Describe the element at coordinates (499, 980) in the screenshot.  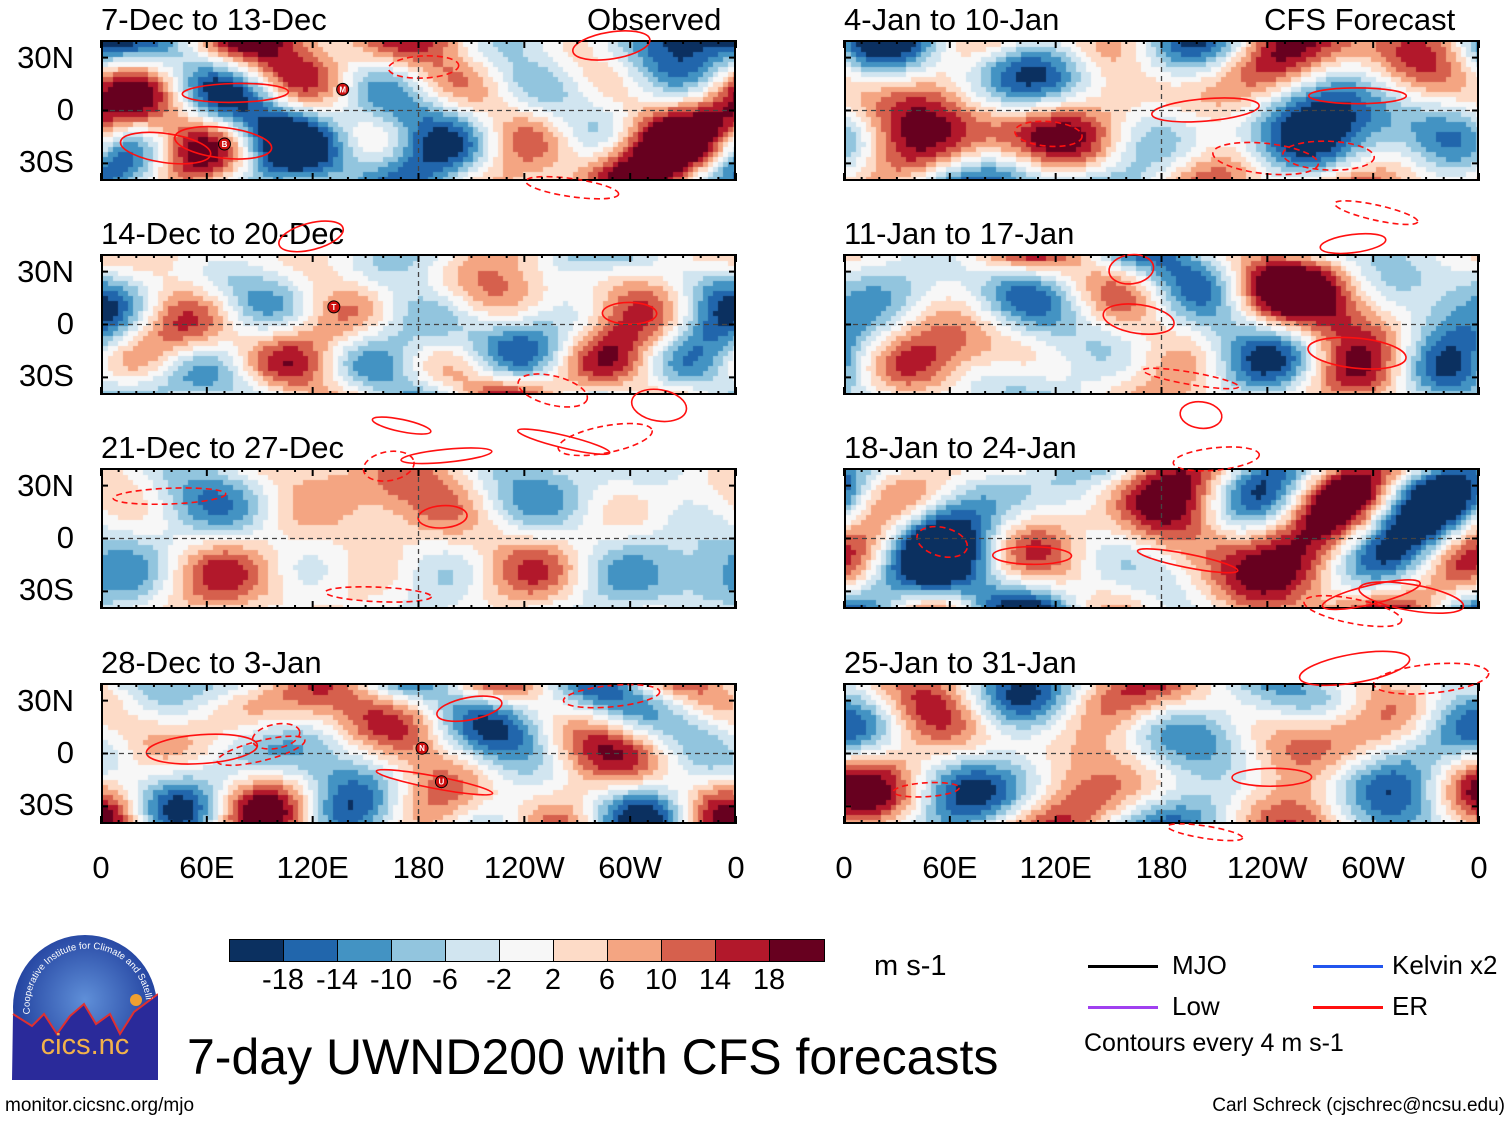
I see `colorbar-tick-label: -2` at that location.